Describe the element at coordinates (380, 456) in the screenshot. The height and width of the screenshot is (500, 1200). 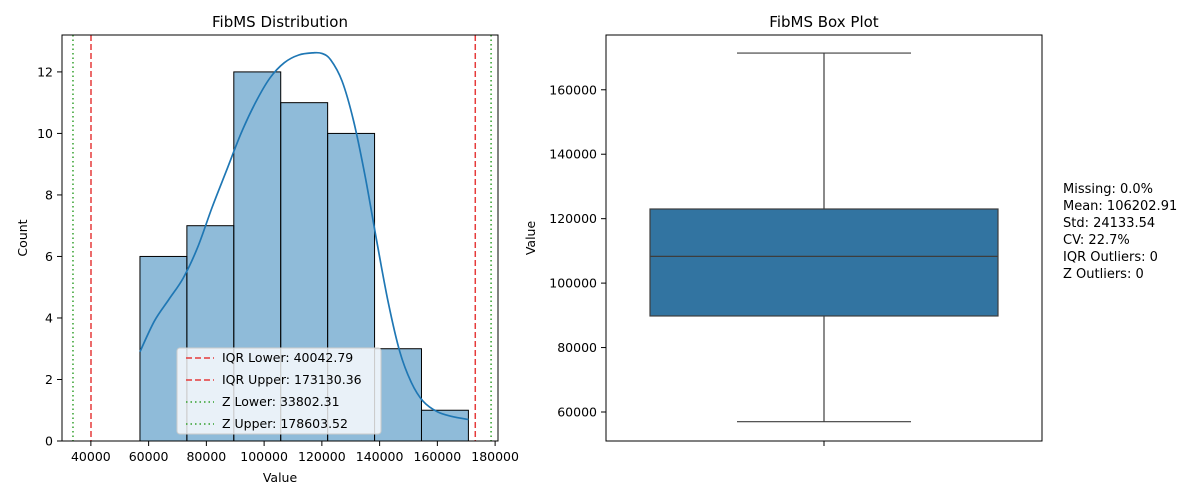
I see `x-tick-label: 140000` at that location.